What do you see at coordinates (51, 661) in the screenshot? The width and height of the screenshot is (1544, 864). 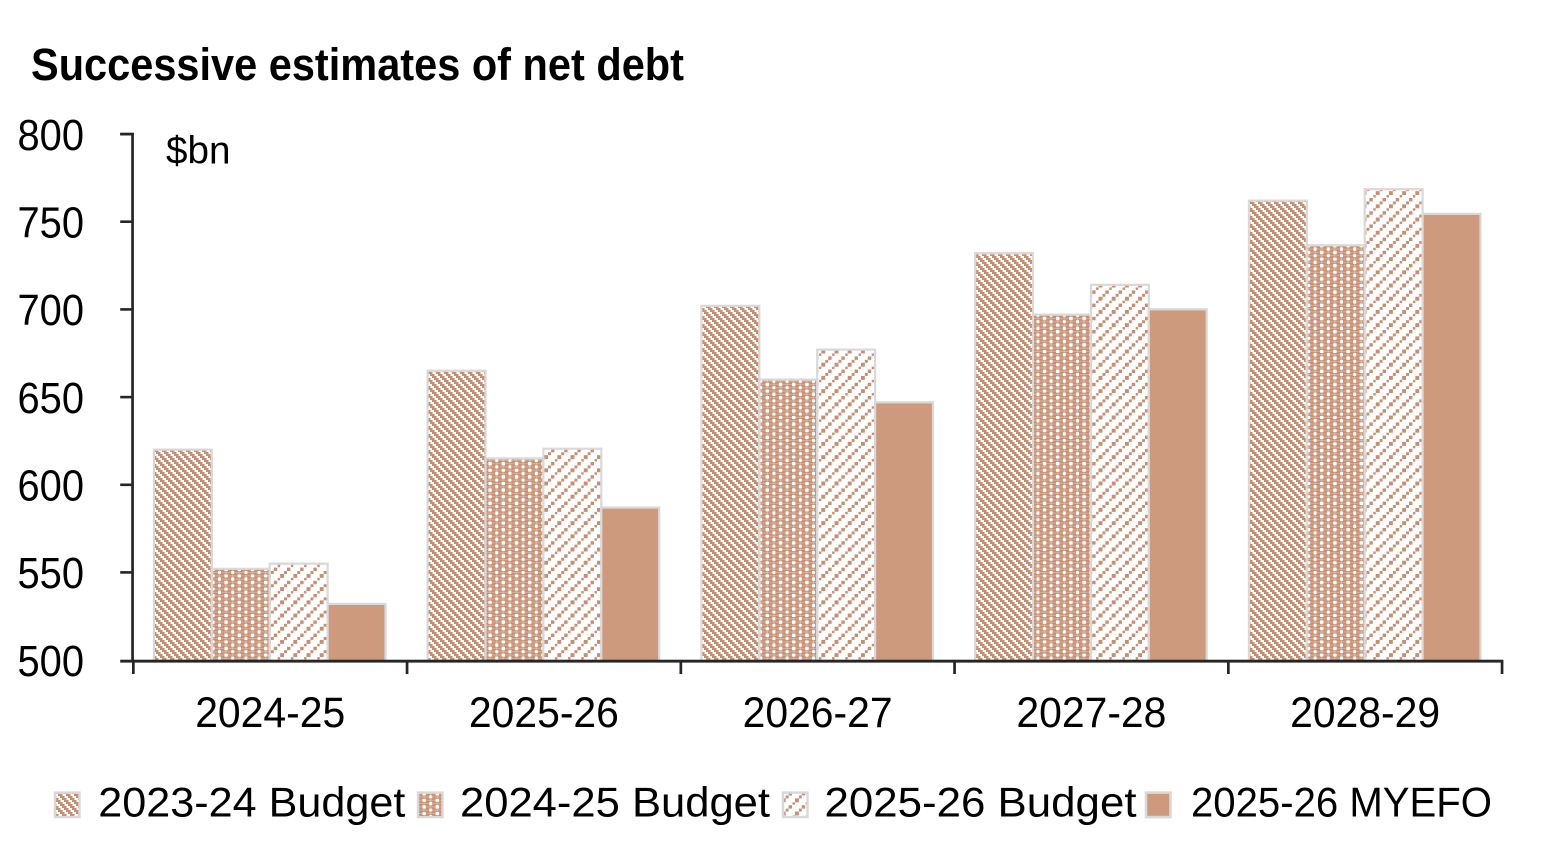 I see `svg-text: 500` at bounding box center [51, 661].